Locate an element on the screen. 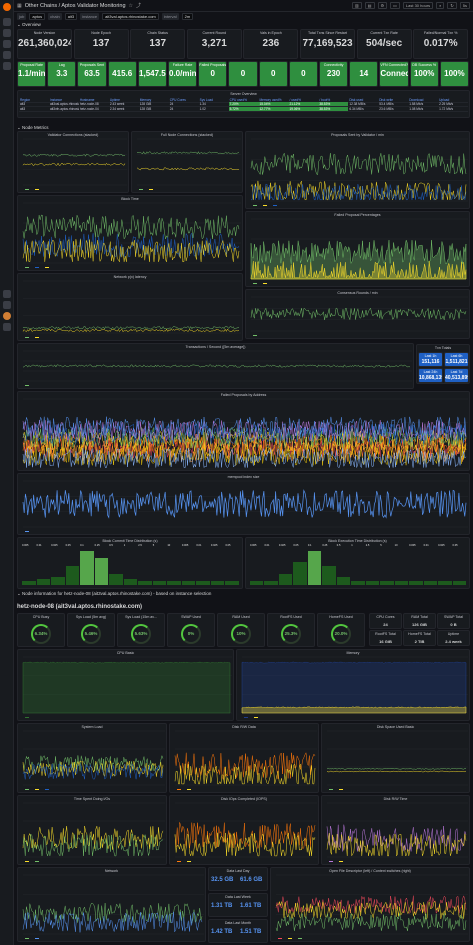 This screenshot has height=945, width=473. column-header: Uptime is located at coordinates (114, 99).